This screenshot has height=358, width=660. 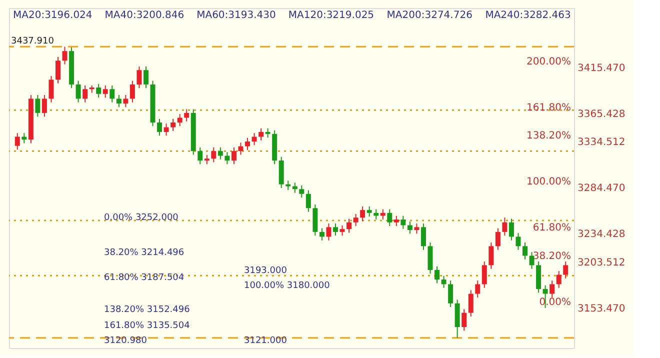 What do you see at coordinates (32, 41) in the screenshot?
I see `annotation: 3437.910` at bounding box center [32, 41].